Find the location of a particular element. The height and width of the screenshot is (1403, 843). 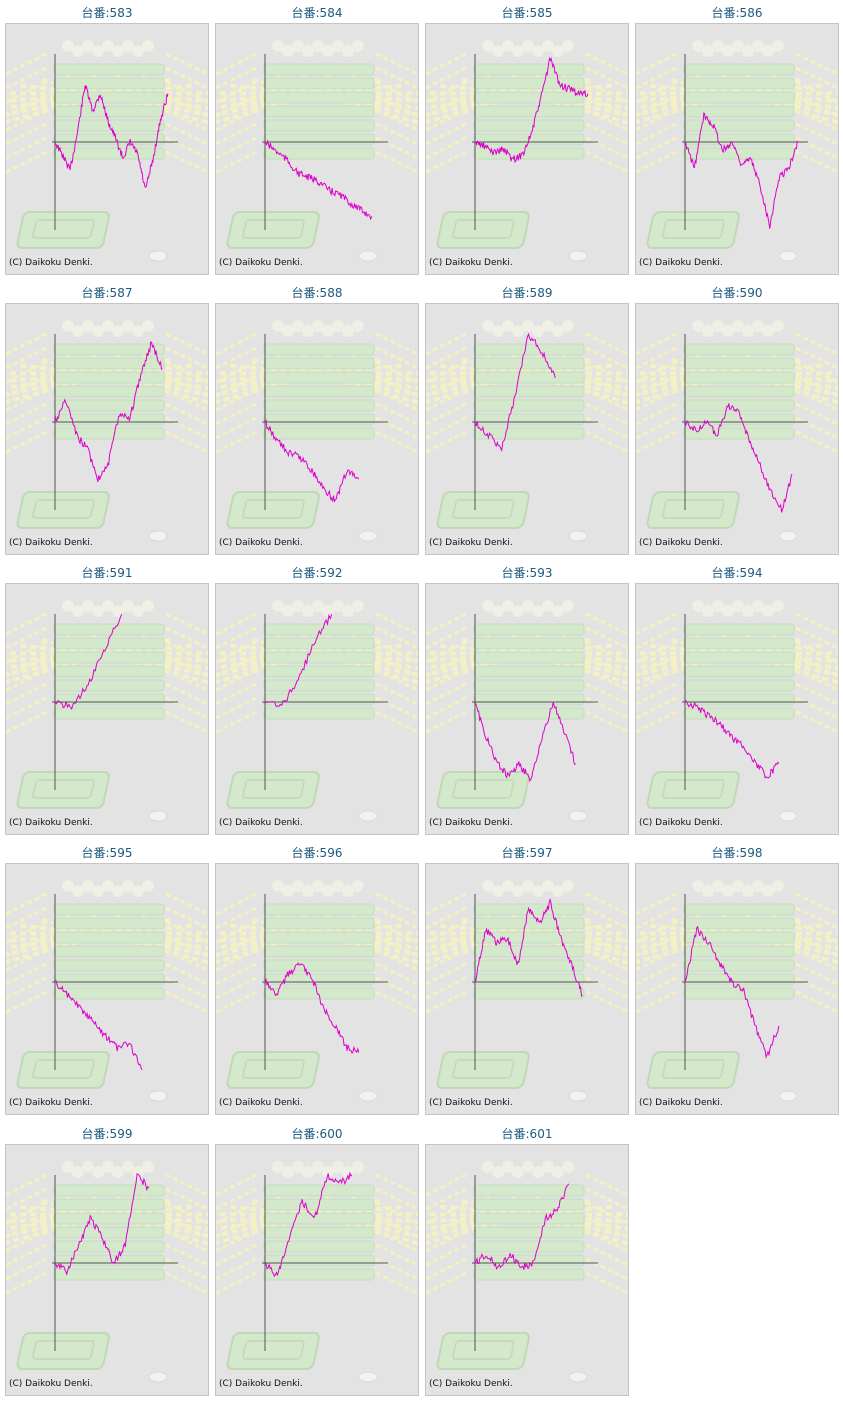

machine-number-title: 台番:583 is located at coordinates (107, 13).